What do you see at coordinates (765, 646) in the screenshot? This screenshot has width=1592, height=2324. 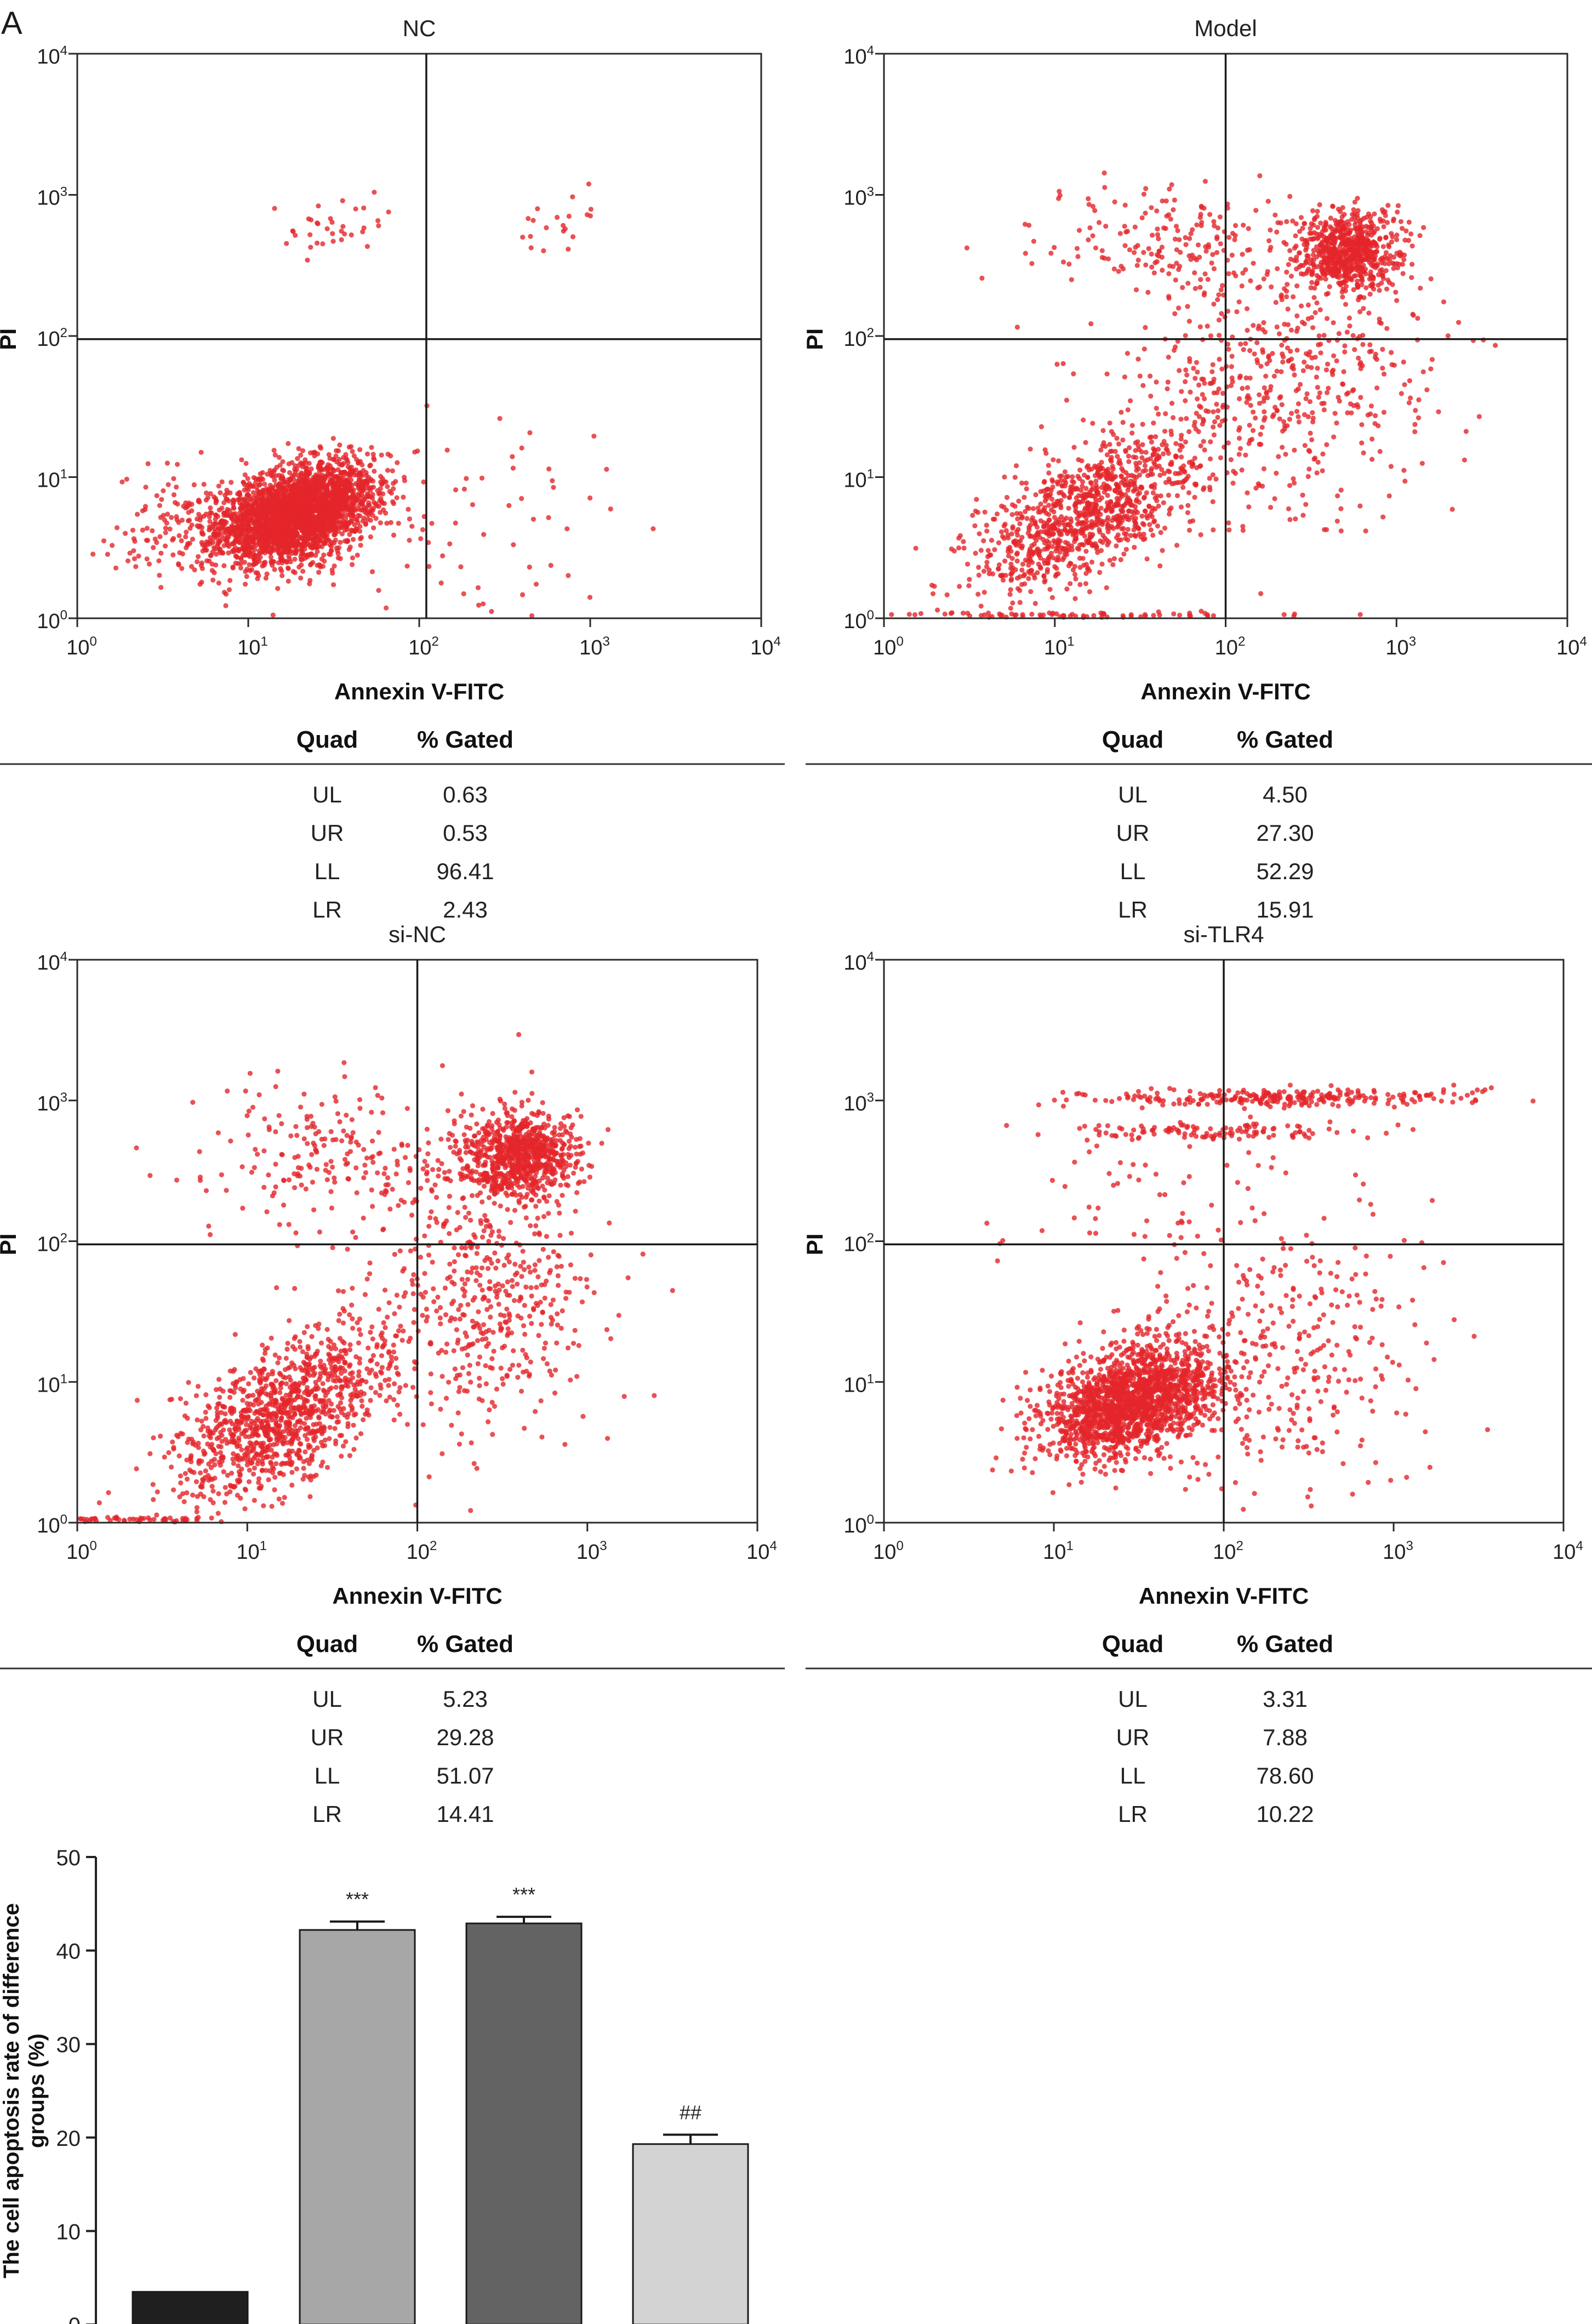 I see `x-tick-label: 10⁴` at bounding box center [765, 646].